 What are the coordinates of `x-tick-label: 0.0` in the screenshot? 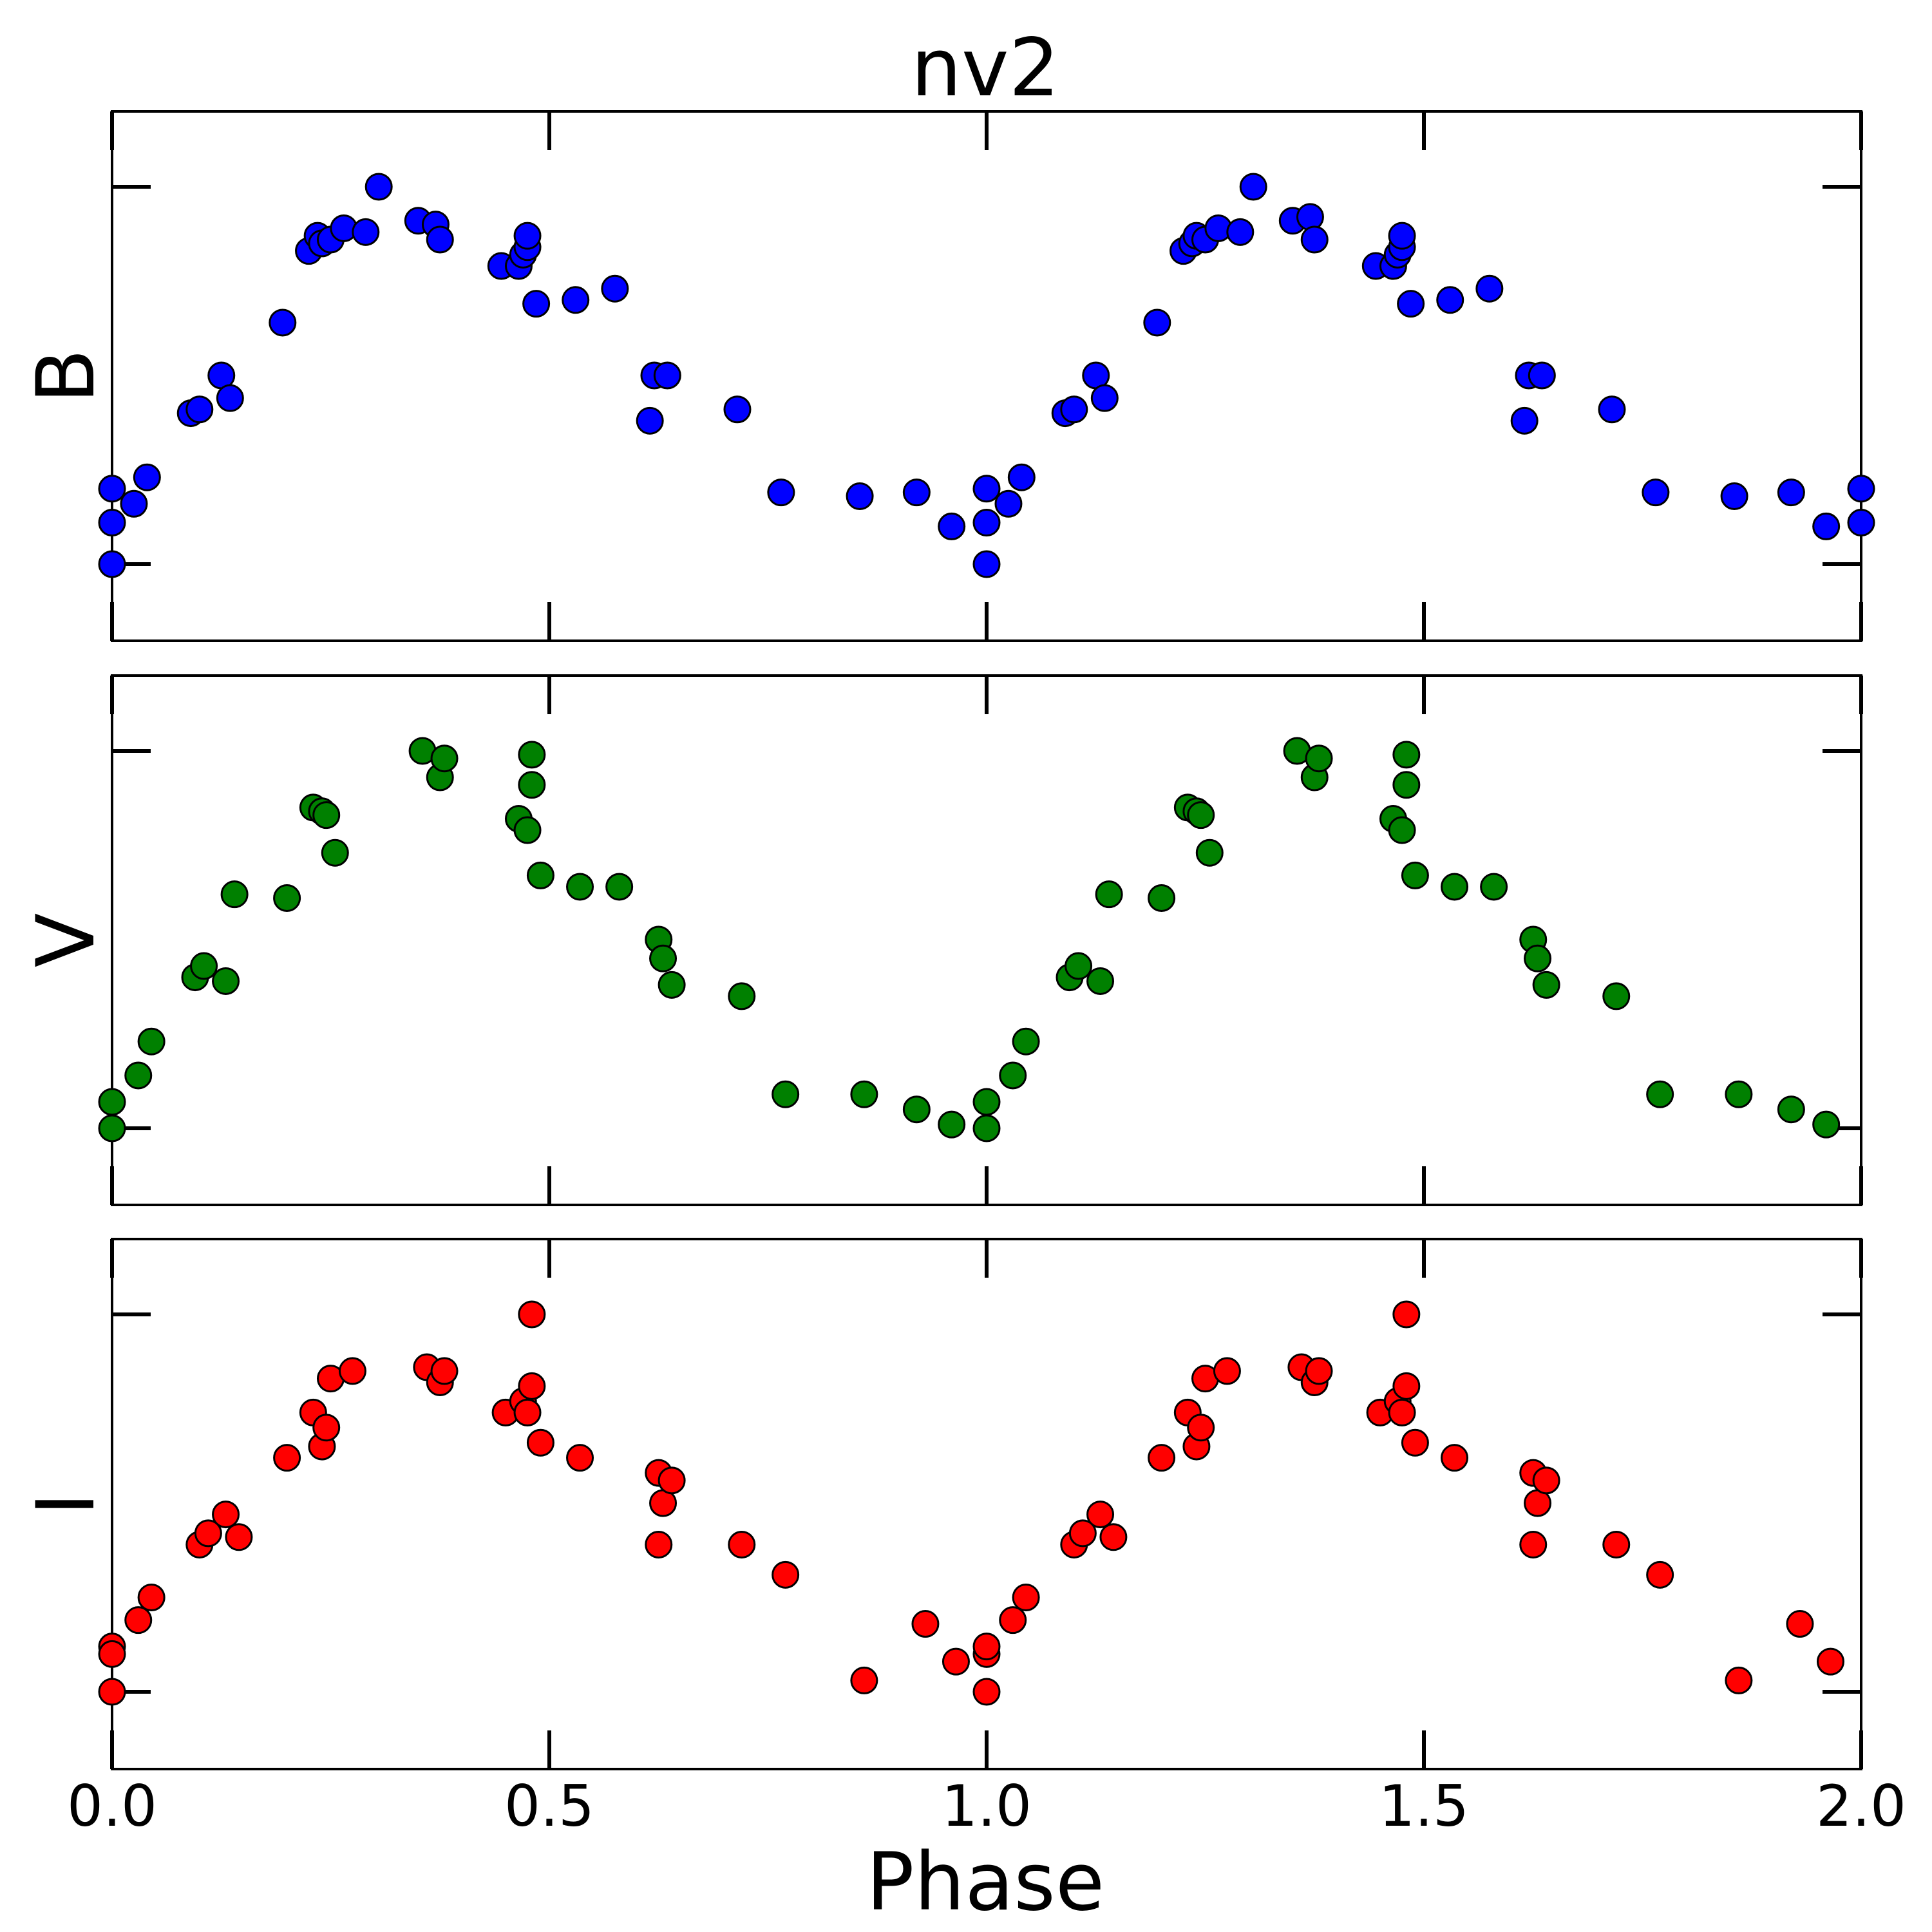 It's located at (112, 1806).